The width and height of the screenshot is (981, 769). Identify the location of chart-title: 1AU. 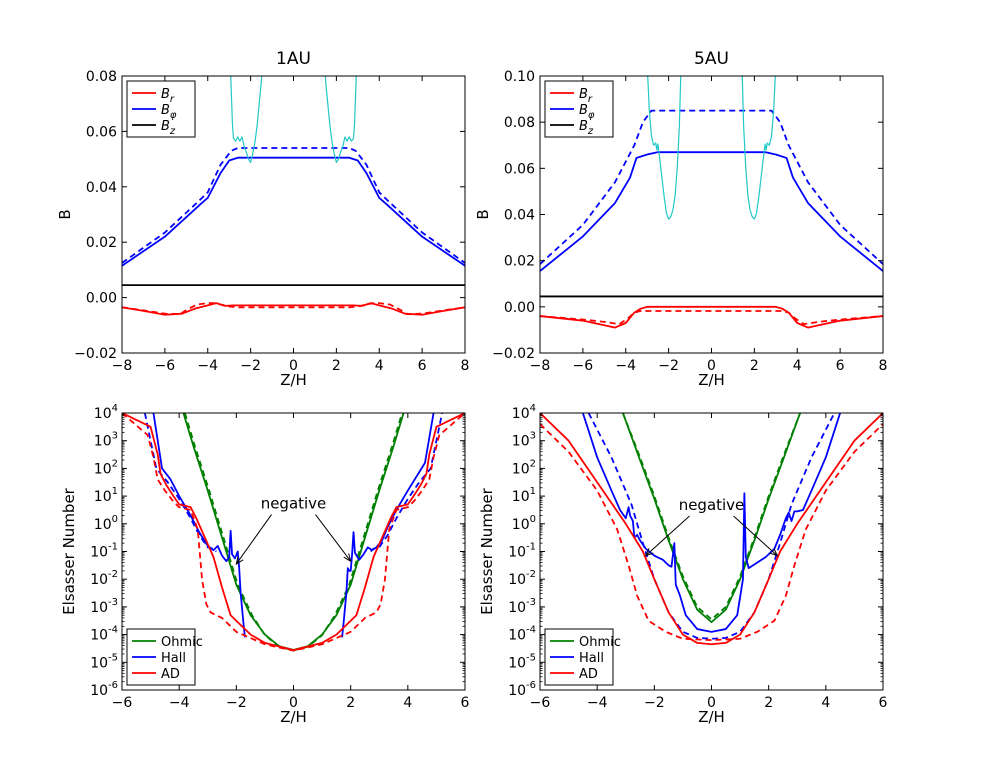
(293, 59).